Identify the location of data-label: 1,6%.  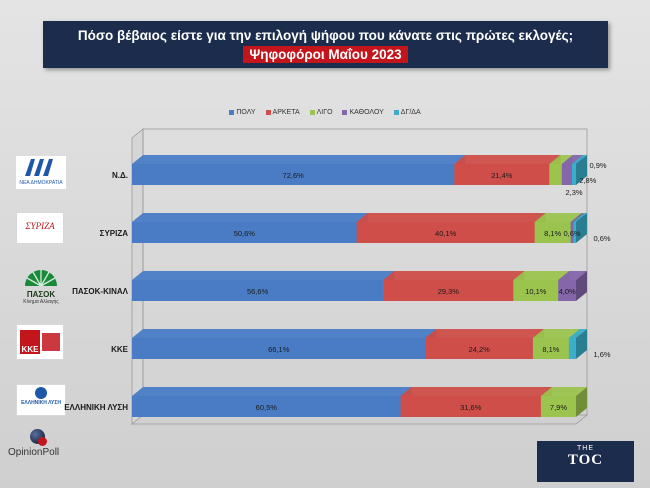
(601, 354).